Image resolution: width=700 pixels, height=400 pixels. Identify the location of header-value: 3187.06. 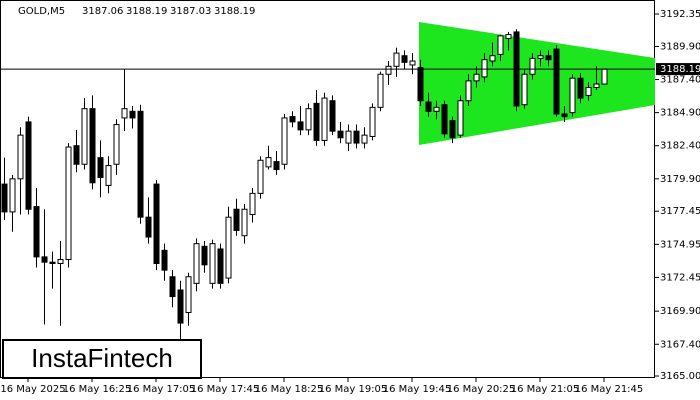
(102, 11).